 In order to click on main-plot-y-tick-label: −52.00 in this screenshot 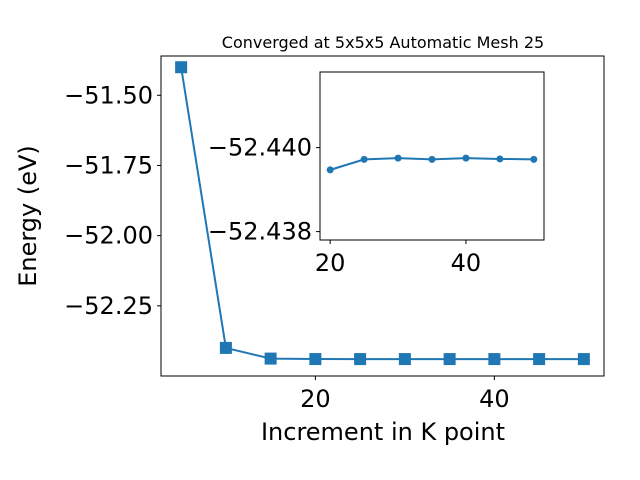, I will do `click(108, 236)`.